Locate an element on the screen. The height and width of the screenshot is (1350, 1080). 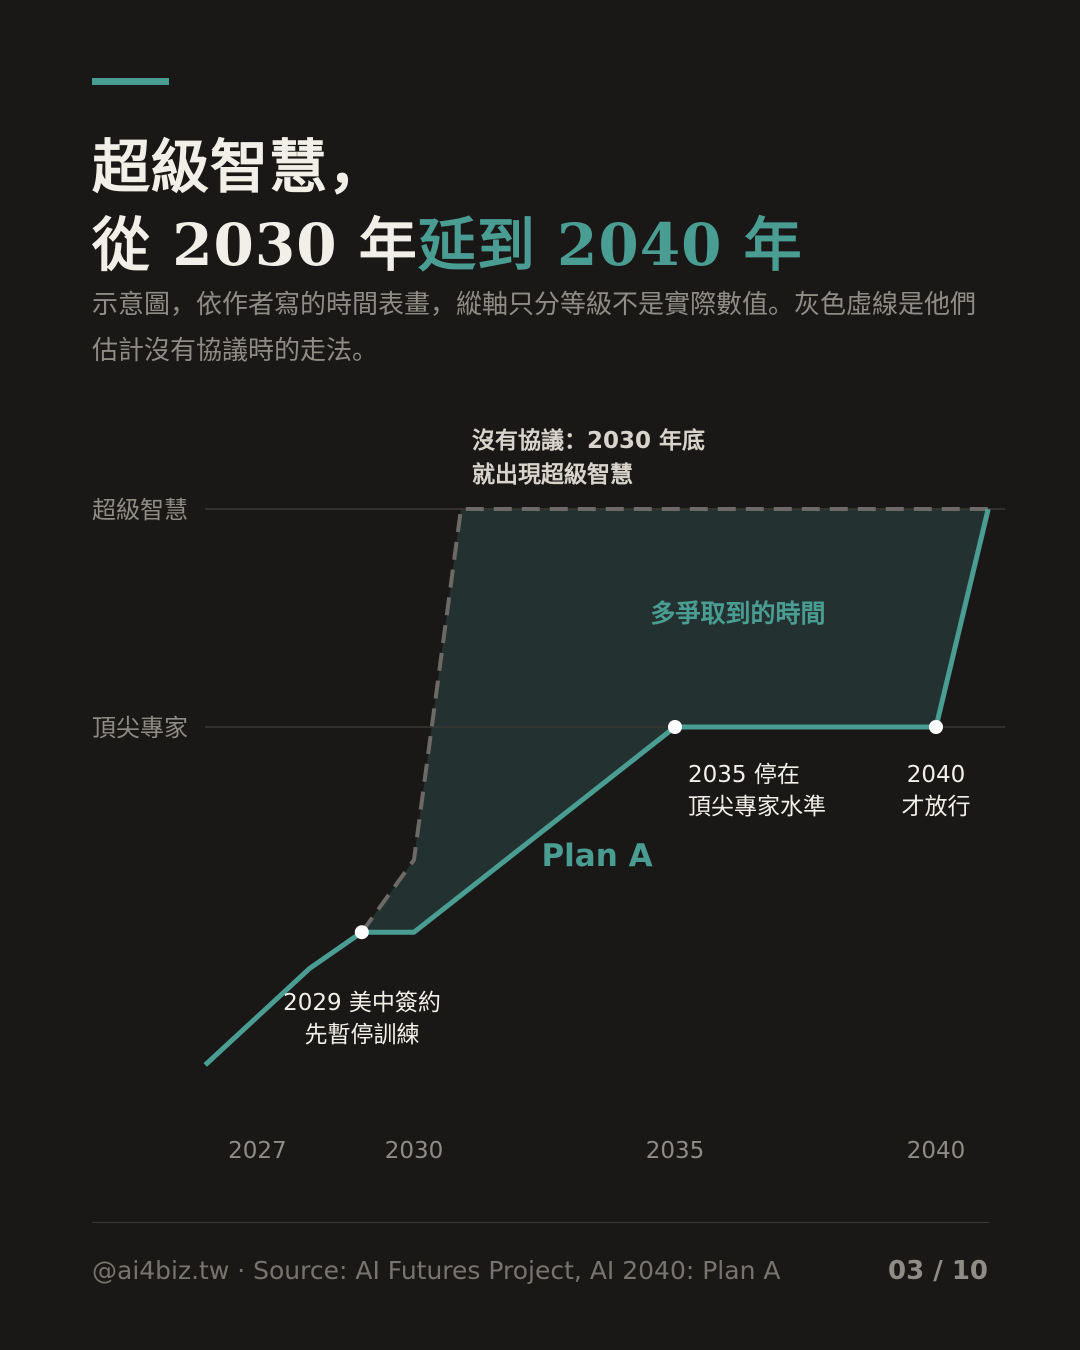
marker-label: 頂尖專家水準 is located at coordinates (757, 807).